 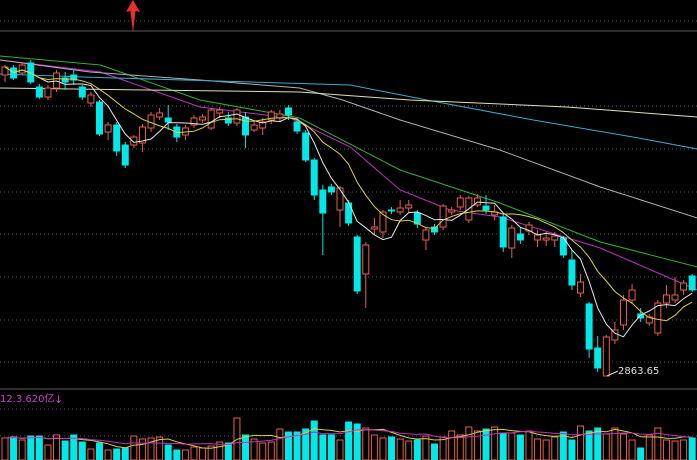 What do you see at coordinates (638, 371) in the screenshot?
I see `low-price-label: 2863.65` at bounding box center [638, 371].